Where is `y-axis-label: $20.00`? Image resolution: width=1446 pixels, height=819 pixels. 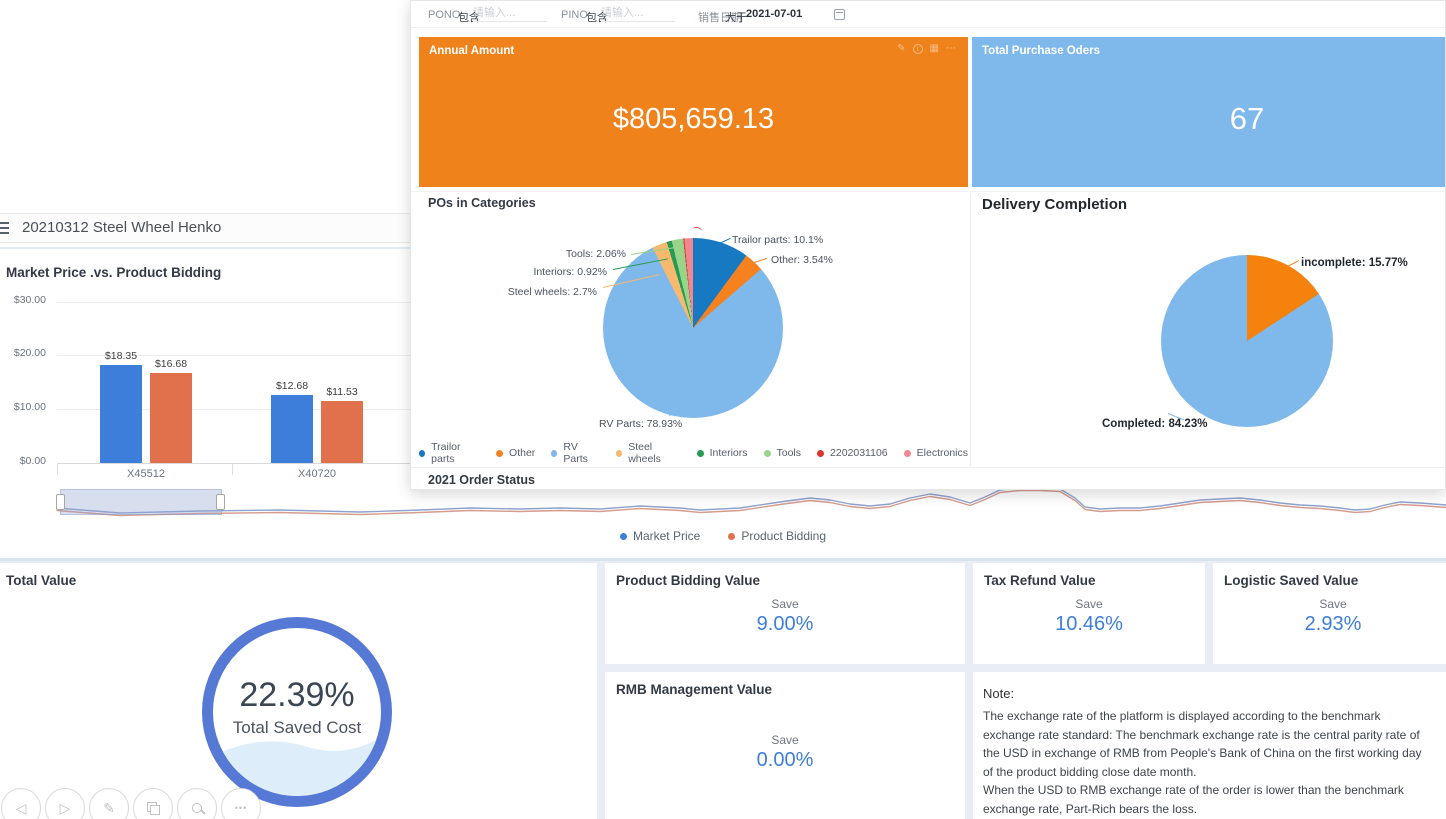 y-axis-label: $20.00 is located at coordinates (29, 353).